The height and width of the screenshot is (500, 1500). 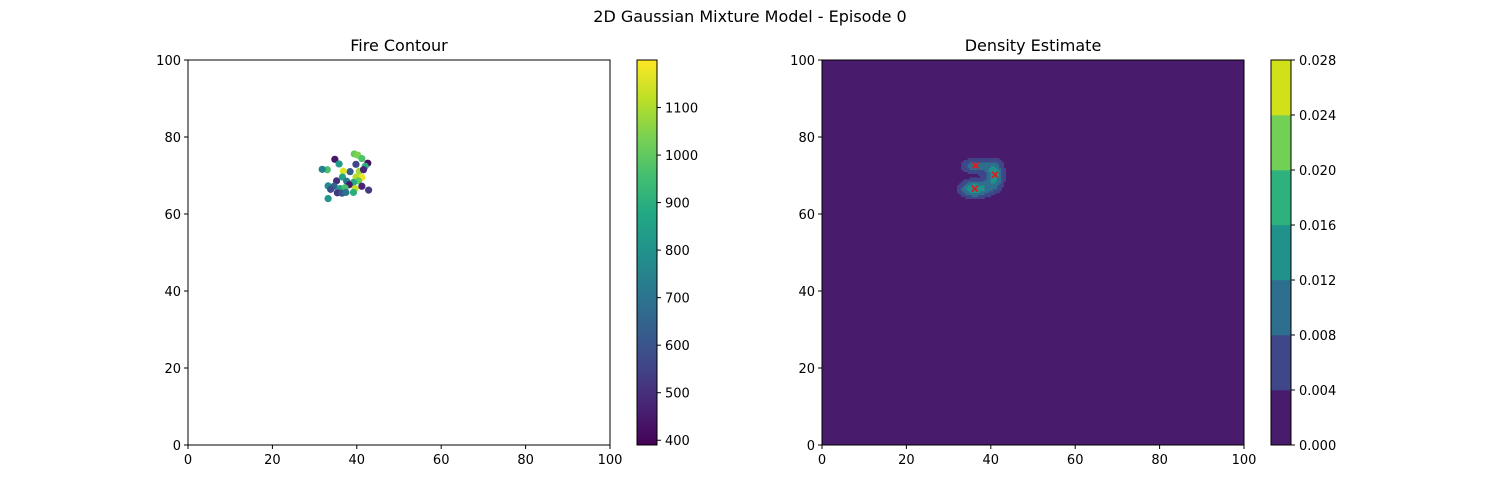 What do you see at coordinates (1317, 116) in the screenshot?
I see `colorbar-tick-label: 0.024` at bounding box center [1317, 116].